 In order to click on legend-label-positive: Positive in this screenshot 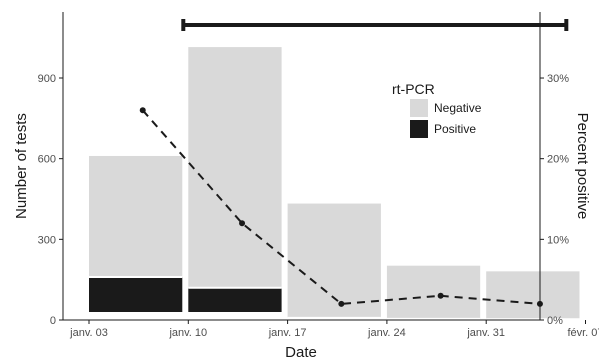, I will do `click(455, 129)`.